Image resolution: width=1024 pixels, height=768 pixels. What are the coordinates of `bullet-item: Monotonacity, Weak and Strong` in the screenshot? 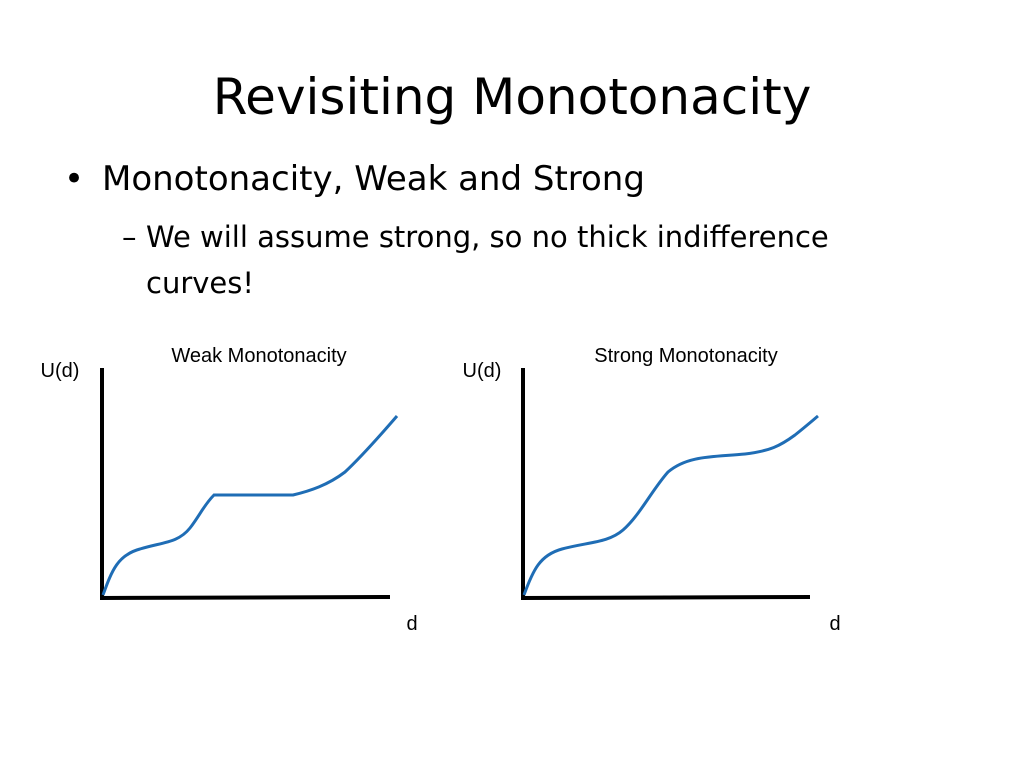 It's located at (514, 179).